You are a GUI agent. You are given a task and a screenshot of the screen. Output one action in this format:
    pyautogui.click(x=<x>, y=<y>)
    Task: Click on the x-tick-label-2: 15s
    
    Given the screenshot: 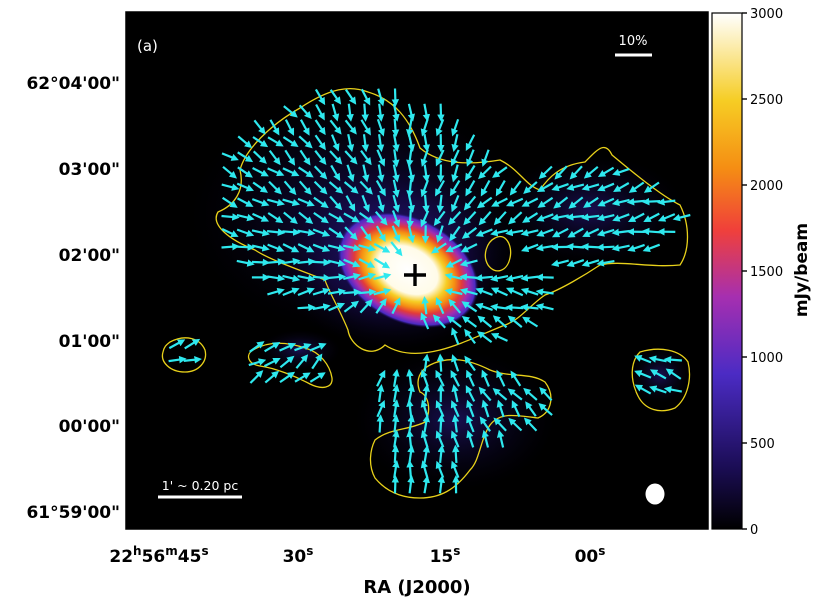 What is the action you would take?
    pyautogui.click(x=445, y=555)
    